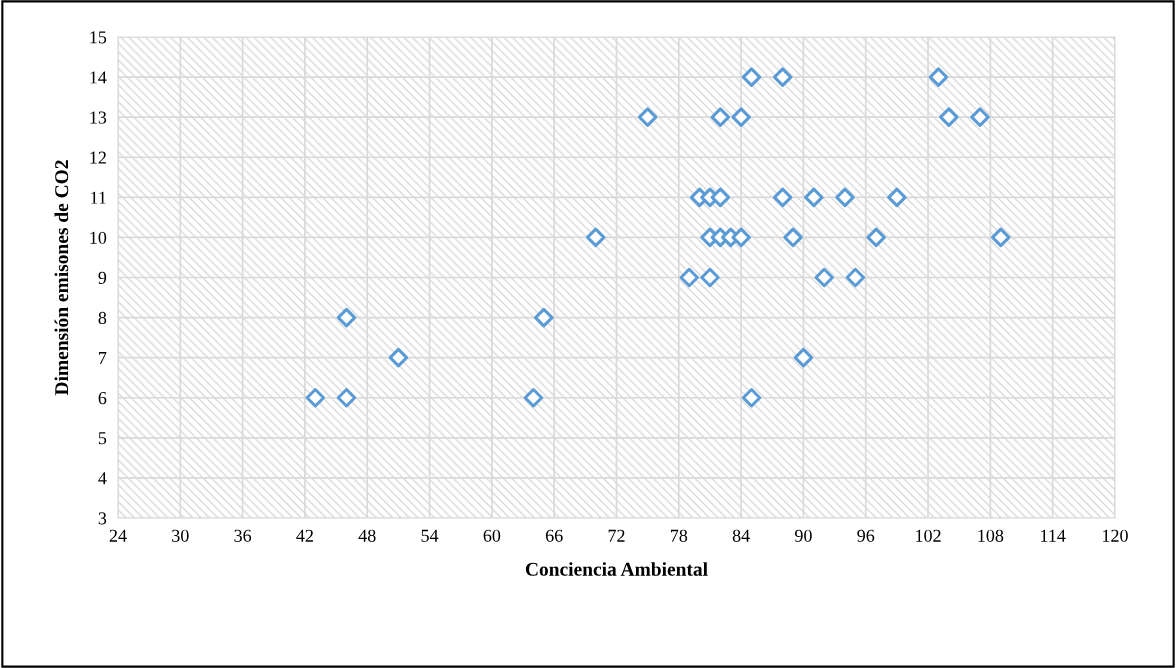  Describe the element at coordinates (102, 398) in the screenshot. I see `y-tick-label: 6` at that location.